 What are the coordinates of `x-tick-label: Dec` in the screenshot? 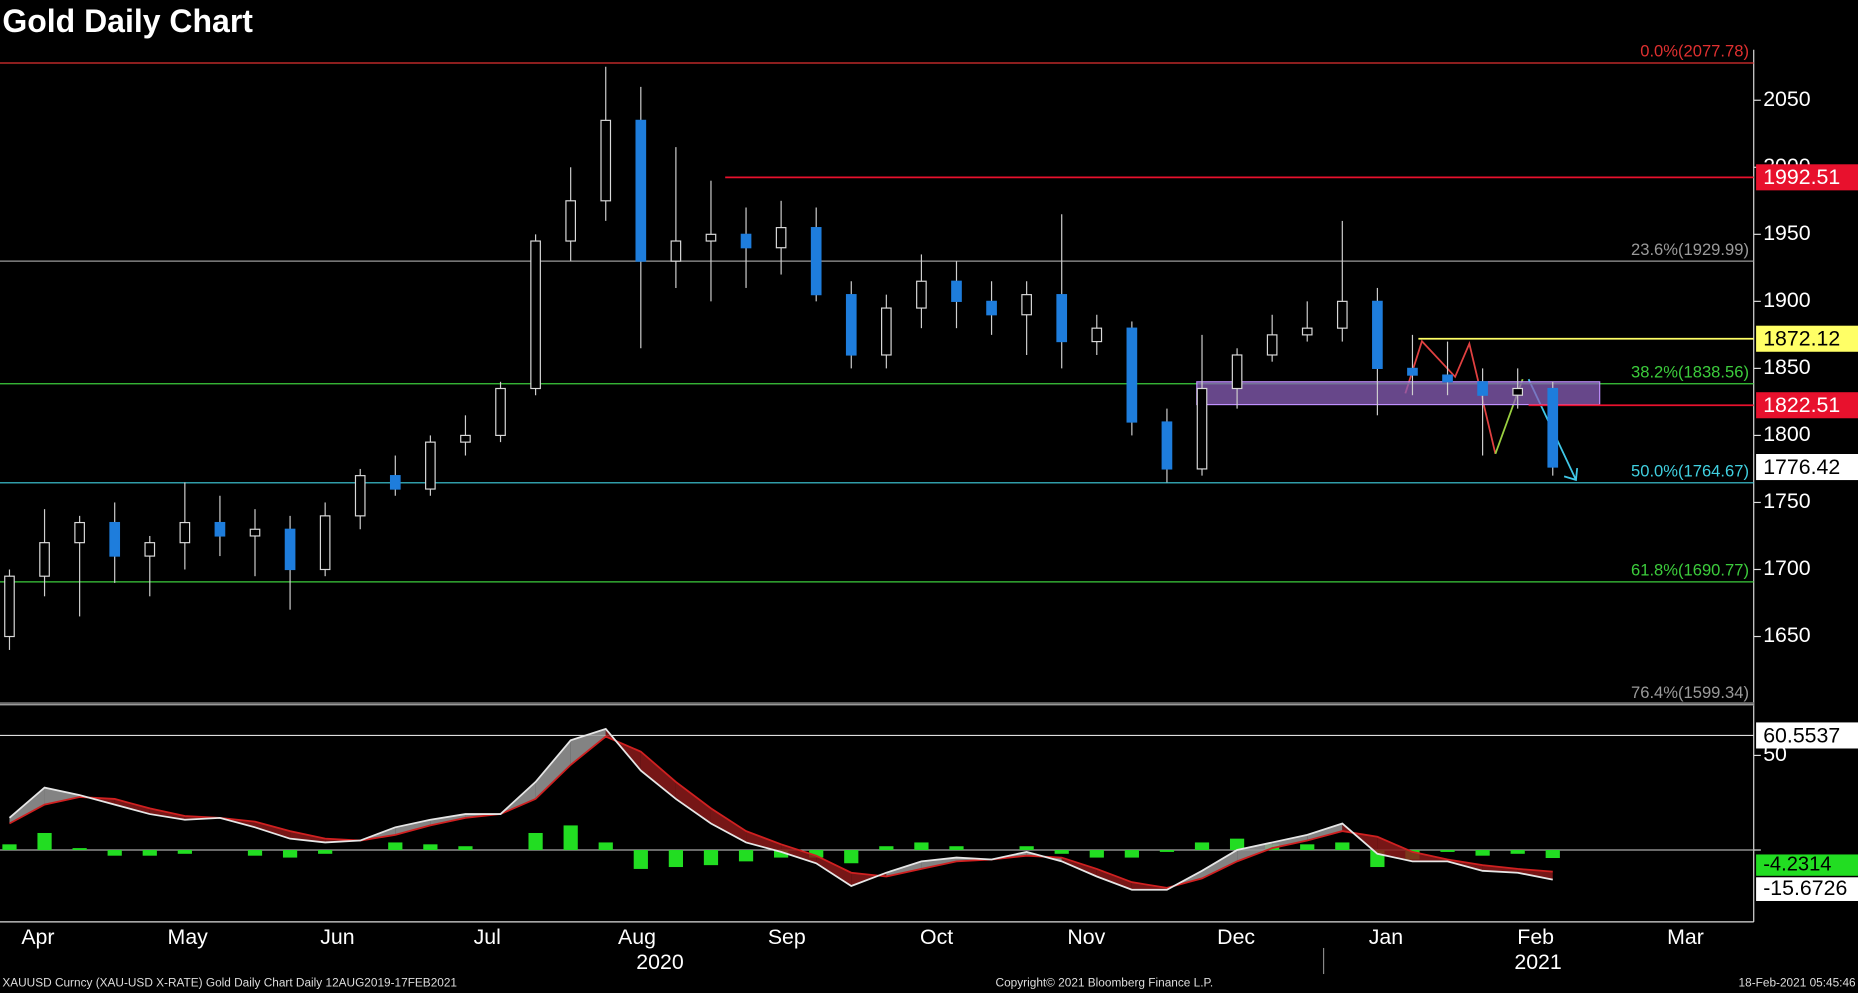 It's located at (1236, 937).